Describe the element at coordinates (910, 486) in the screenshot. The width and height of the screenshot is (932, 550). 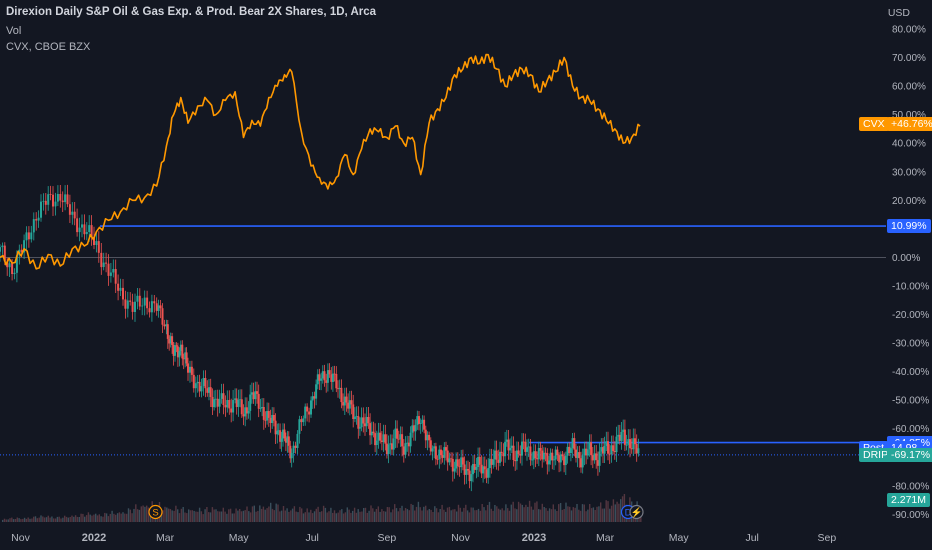
I see `y-tick-label: -80.00%` at that location.